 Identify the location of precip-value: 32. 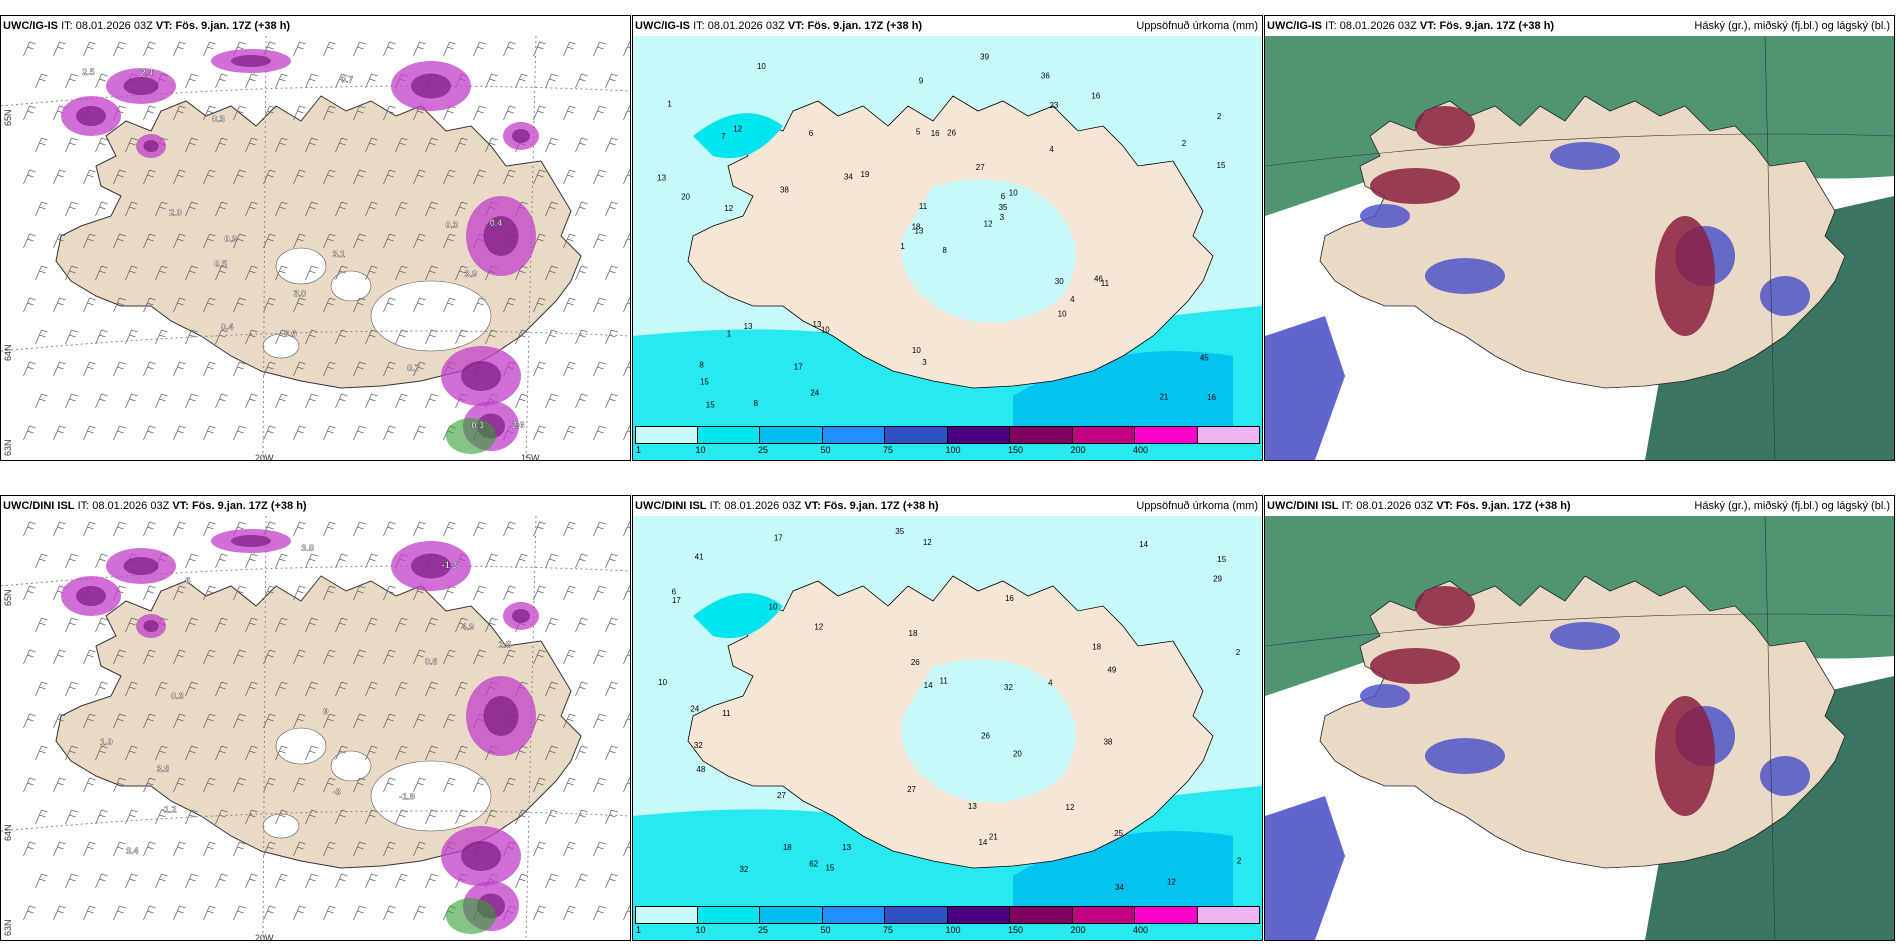
(1008, 687).